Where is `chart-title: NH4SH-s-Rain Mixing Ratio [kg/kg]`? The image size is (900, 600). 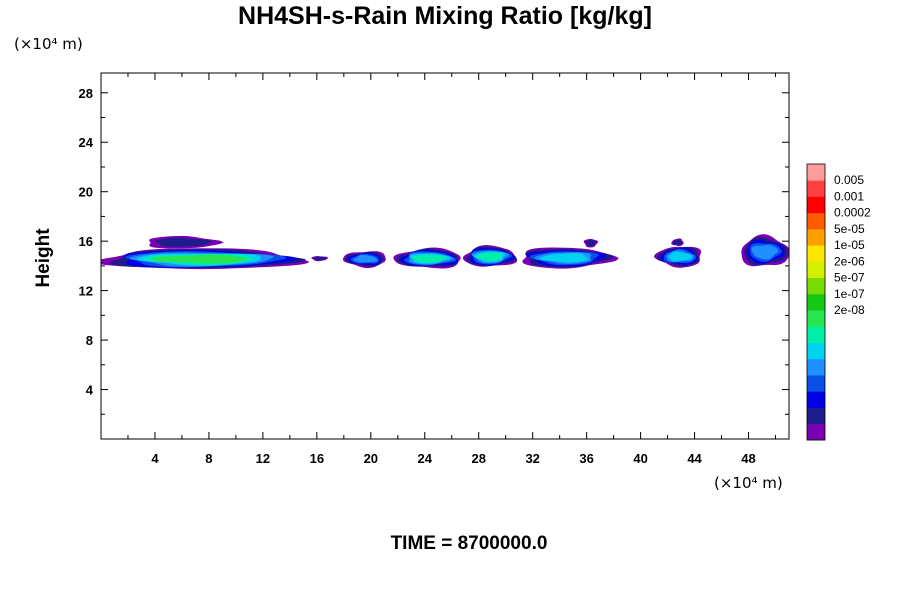
chart-title: NH4SH-s-Rain Mixing Ratio [kg/kg] is located at coordinates (445, 16).